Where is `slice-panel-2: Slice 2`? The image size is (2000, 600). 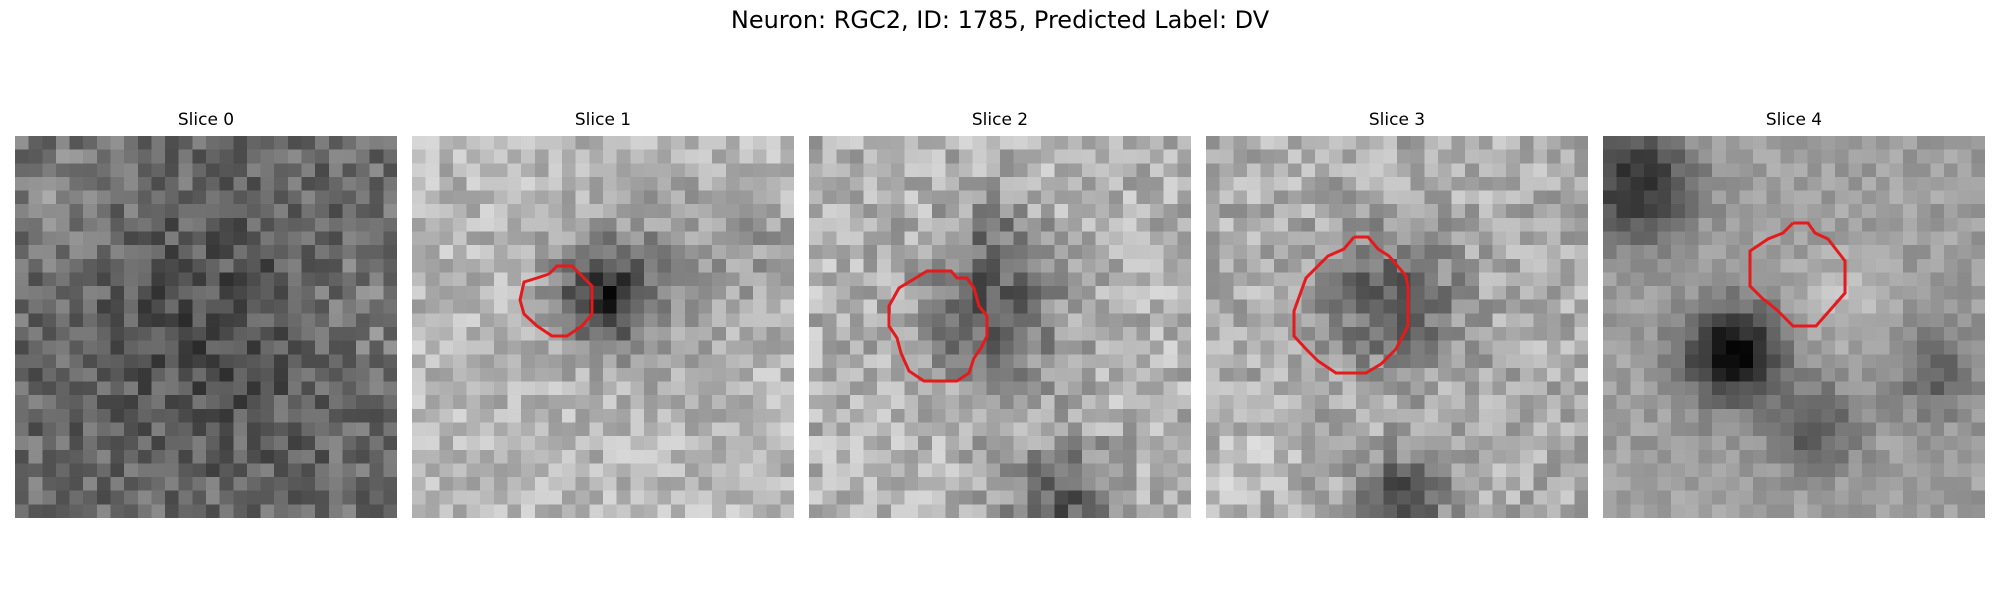
slice-panel-2: Slice 2 is located at coordinates (1000, 313).